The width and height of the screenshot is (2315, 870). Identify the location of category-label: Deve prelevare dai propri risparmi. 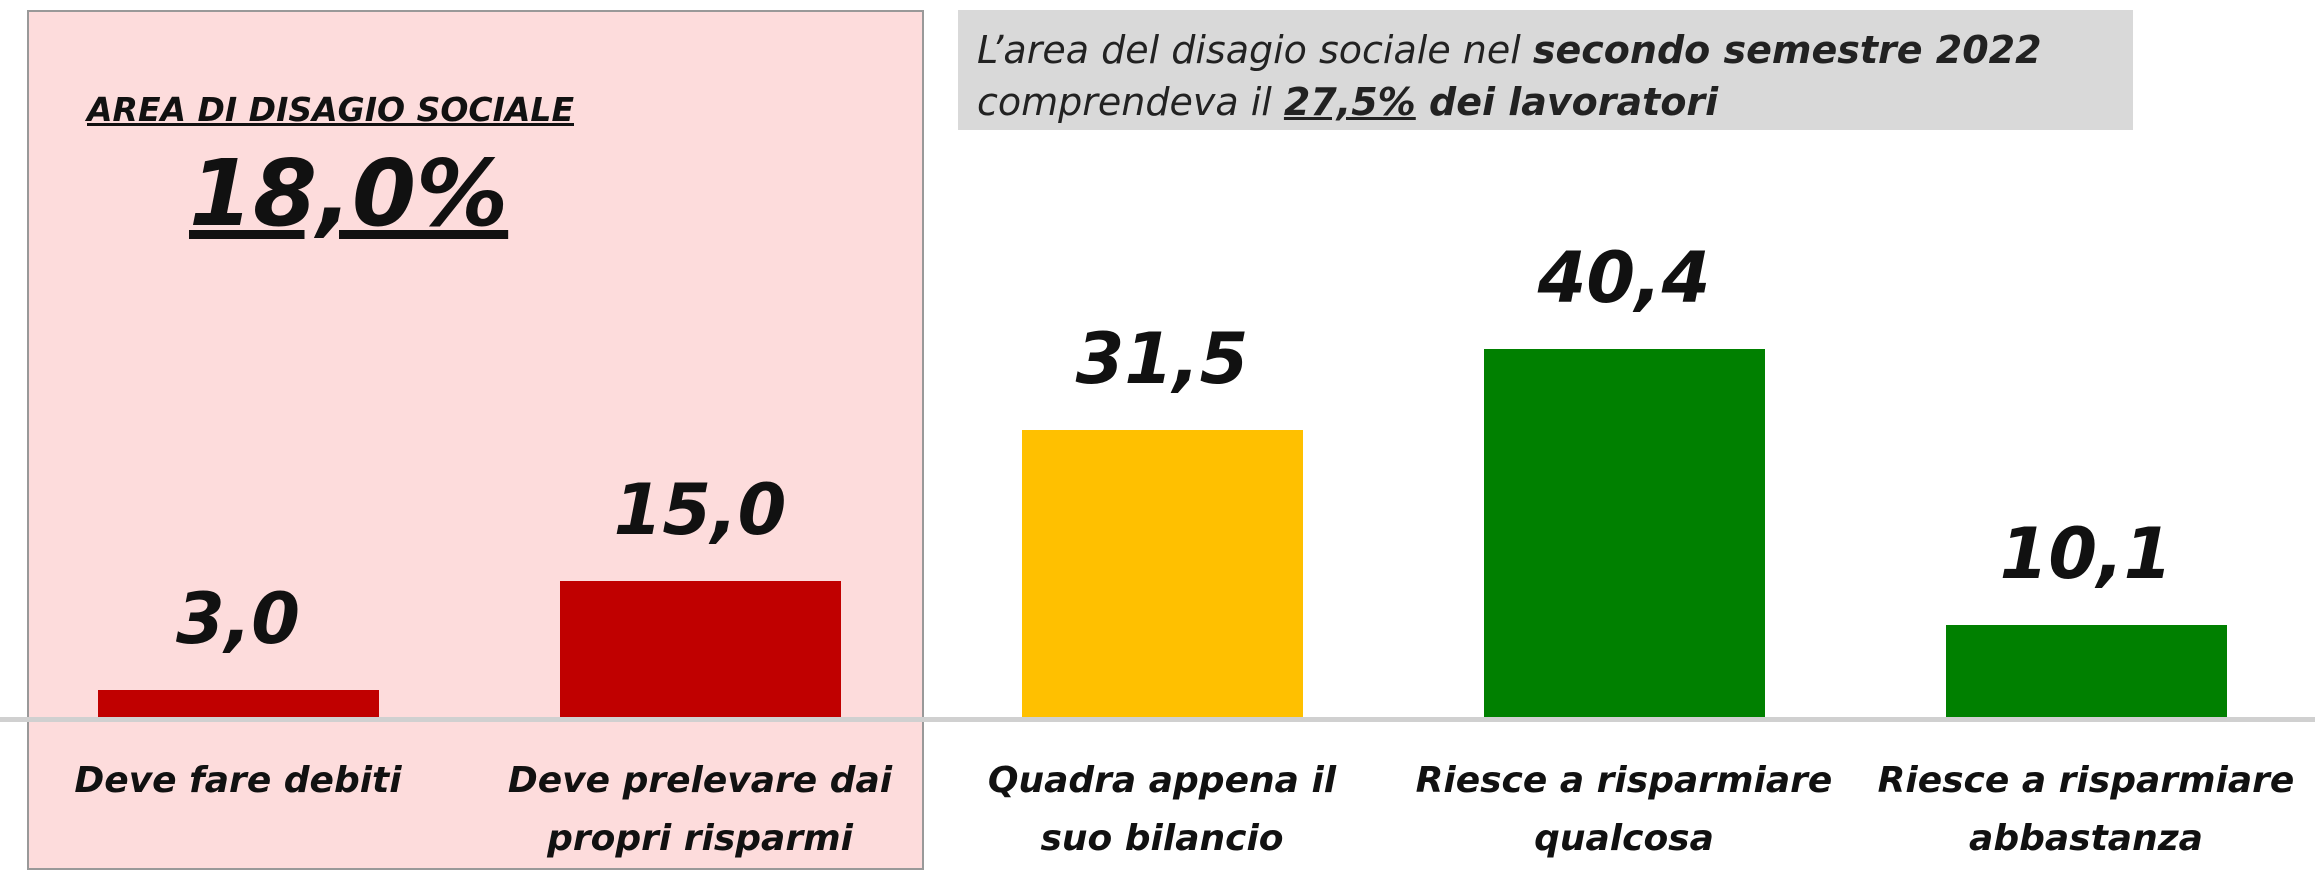
(700, 809).